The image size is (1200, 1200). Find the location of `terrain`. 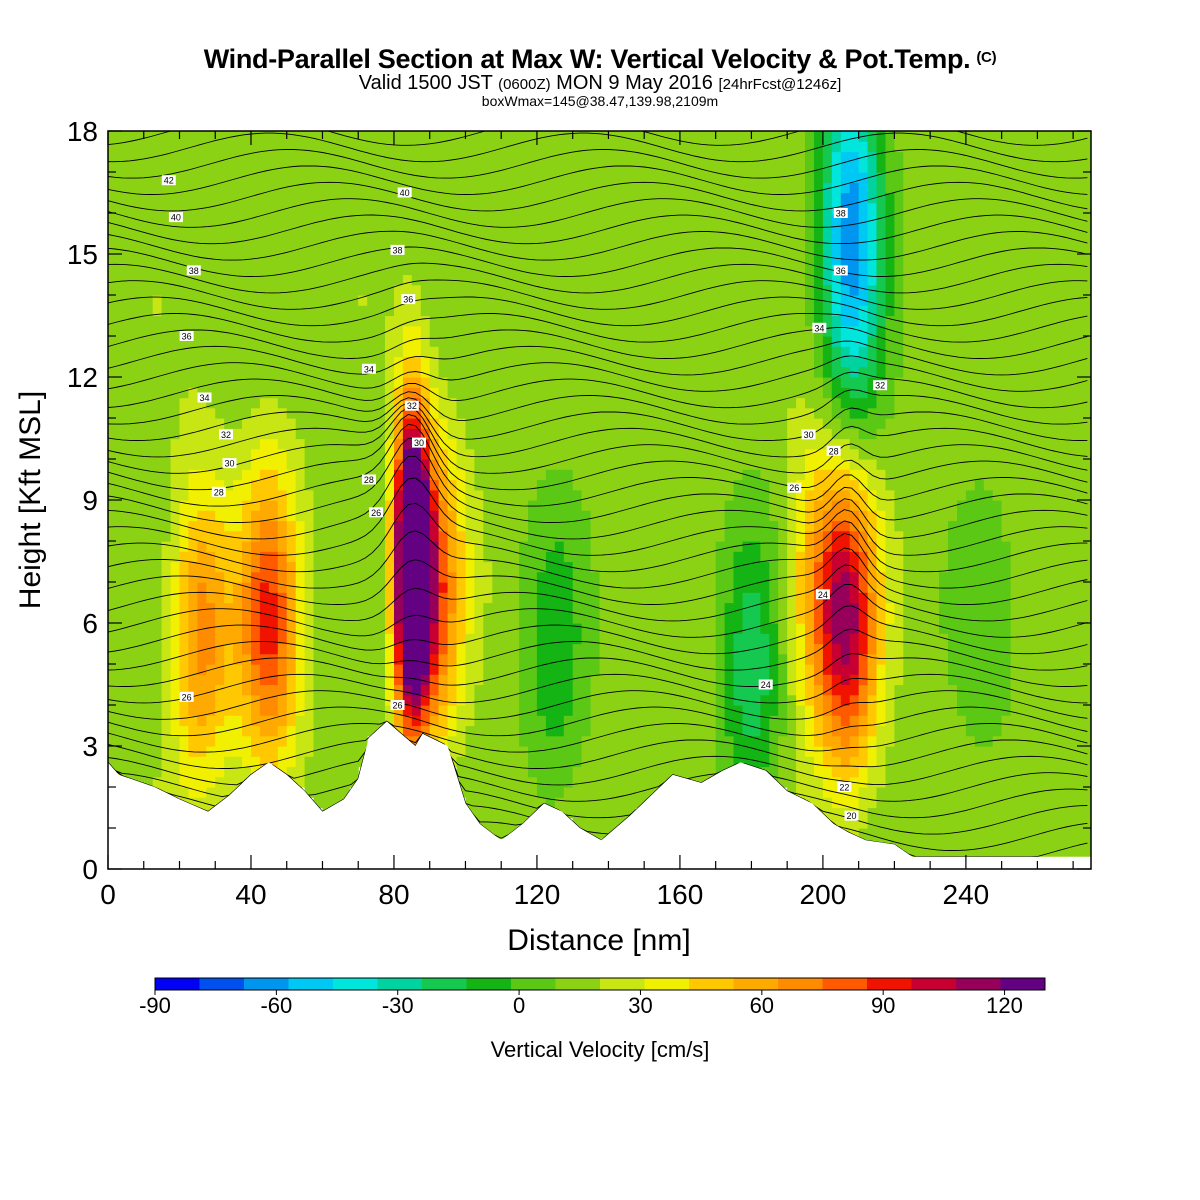

terrain is located at coordinates (599, 795).